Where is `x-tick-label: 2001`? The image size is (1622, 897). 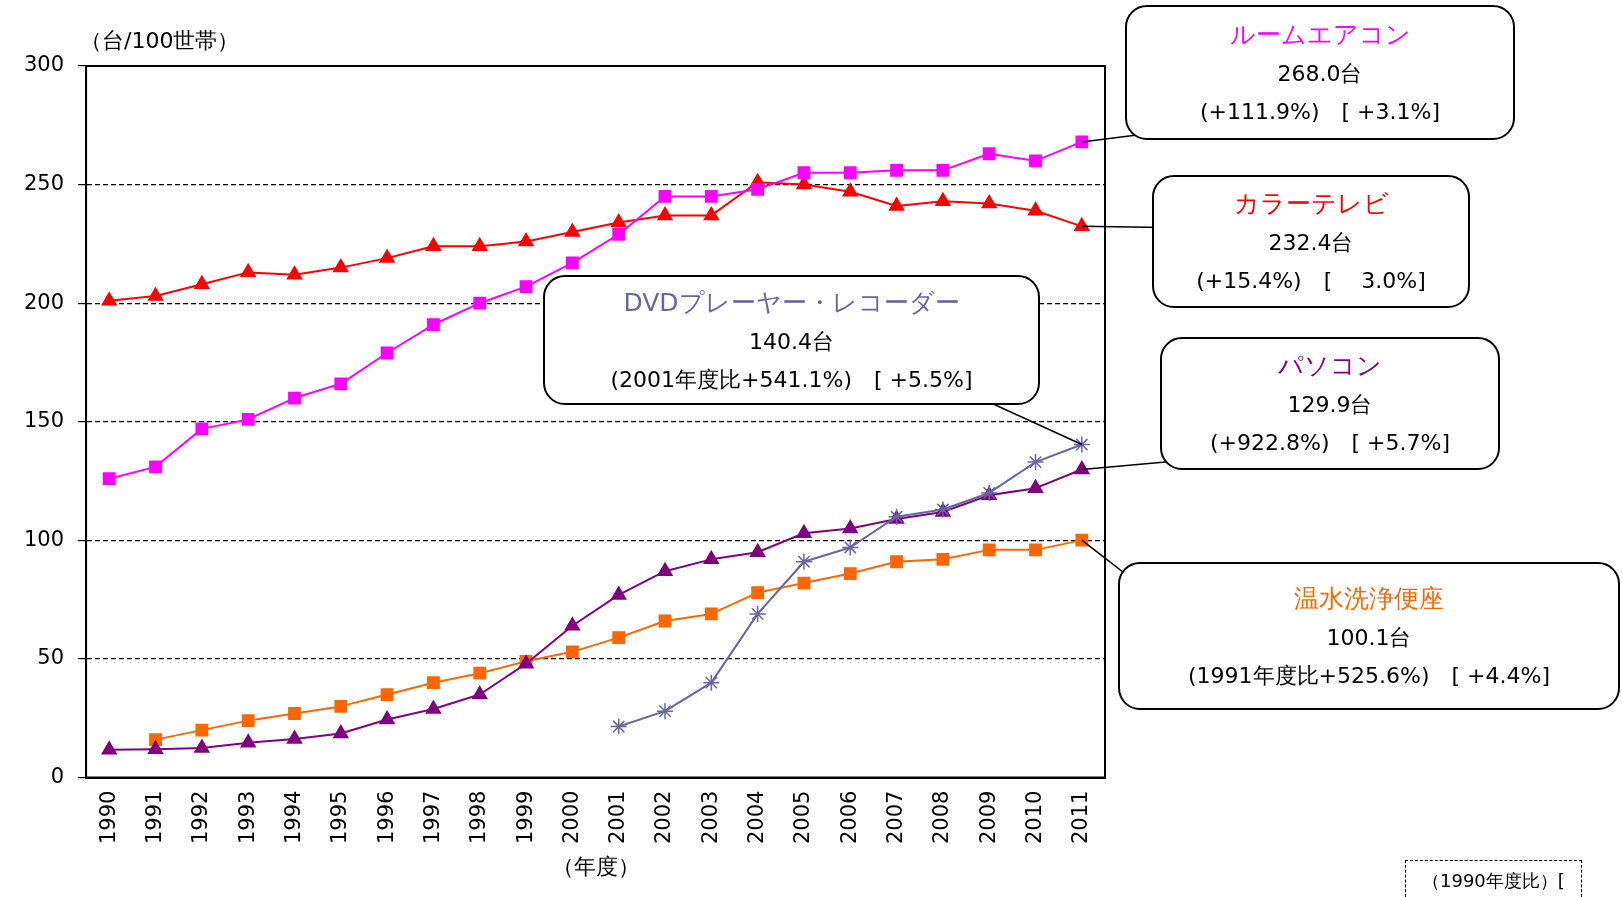
x-tick-label: 2001 is located at coordinates (617, 817).